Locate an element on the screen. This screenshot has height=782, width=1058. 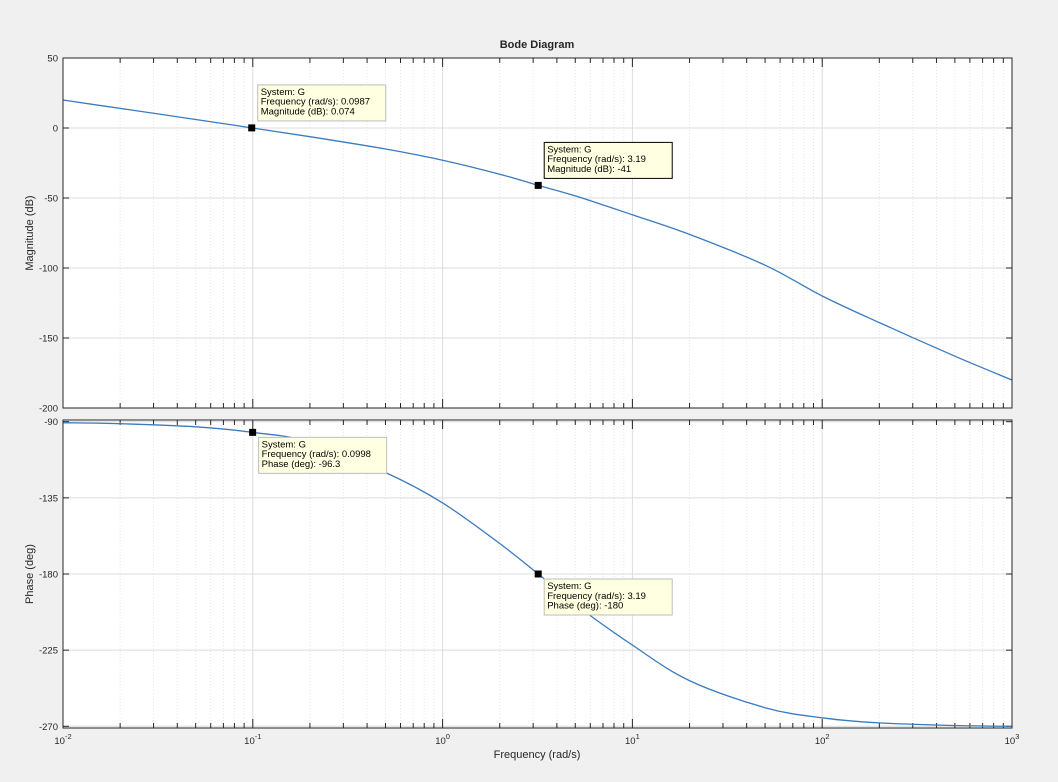
phase-y-tick-label: -225 is located at coordinates (48, 651).